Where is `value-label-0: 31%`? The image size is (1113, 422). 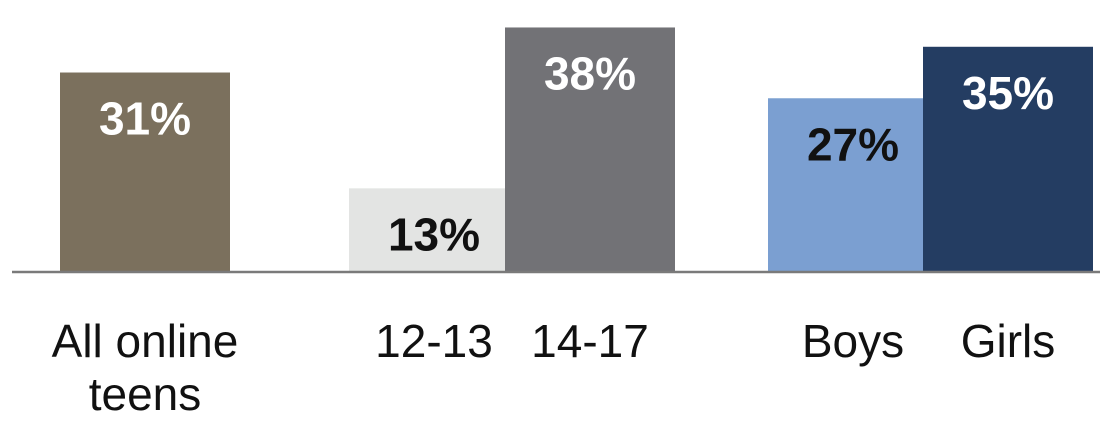
value-label-0: 31% is located at coordinates (145, 119).